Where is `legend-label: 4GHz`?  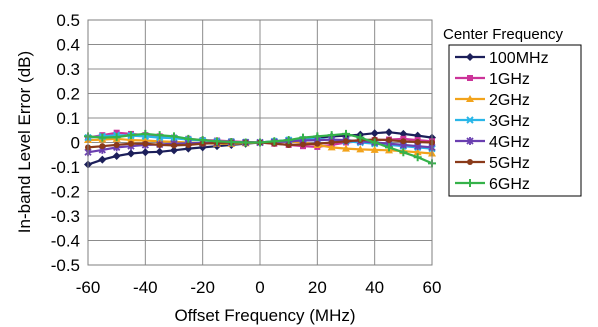 legend-label: 4GHz is located at coordinates (509, 142).